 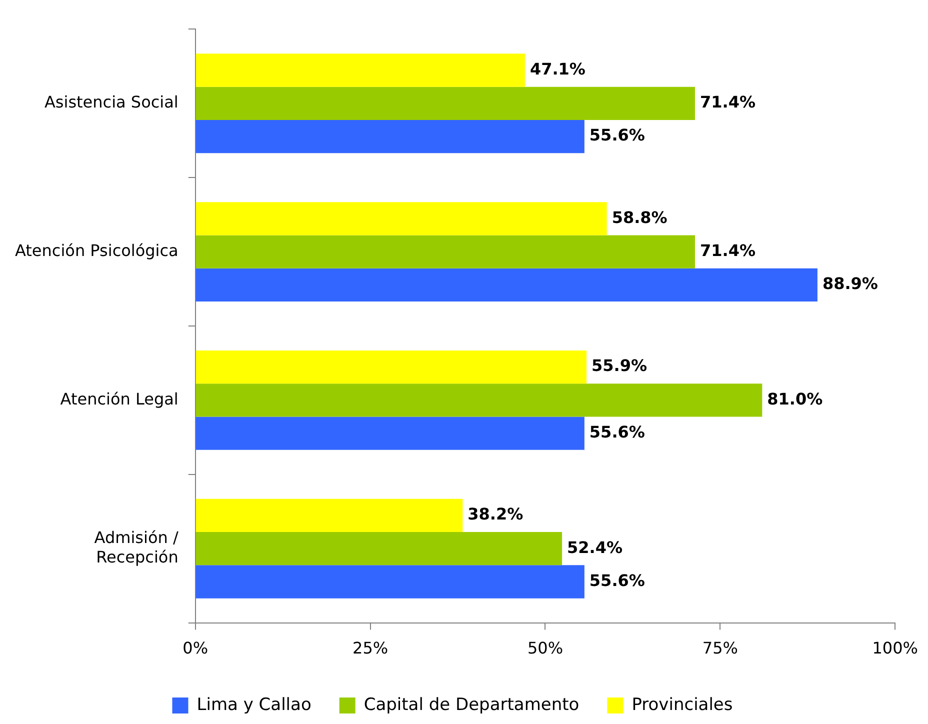 I want to click on legend-label: Provinciales, so click(x=682, y=704).